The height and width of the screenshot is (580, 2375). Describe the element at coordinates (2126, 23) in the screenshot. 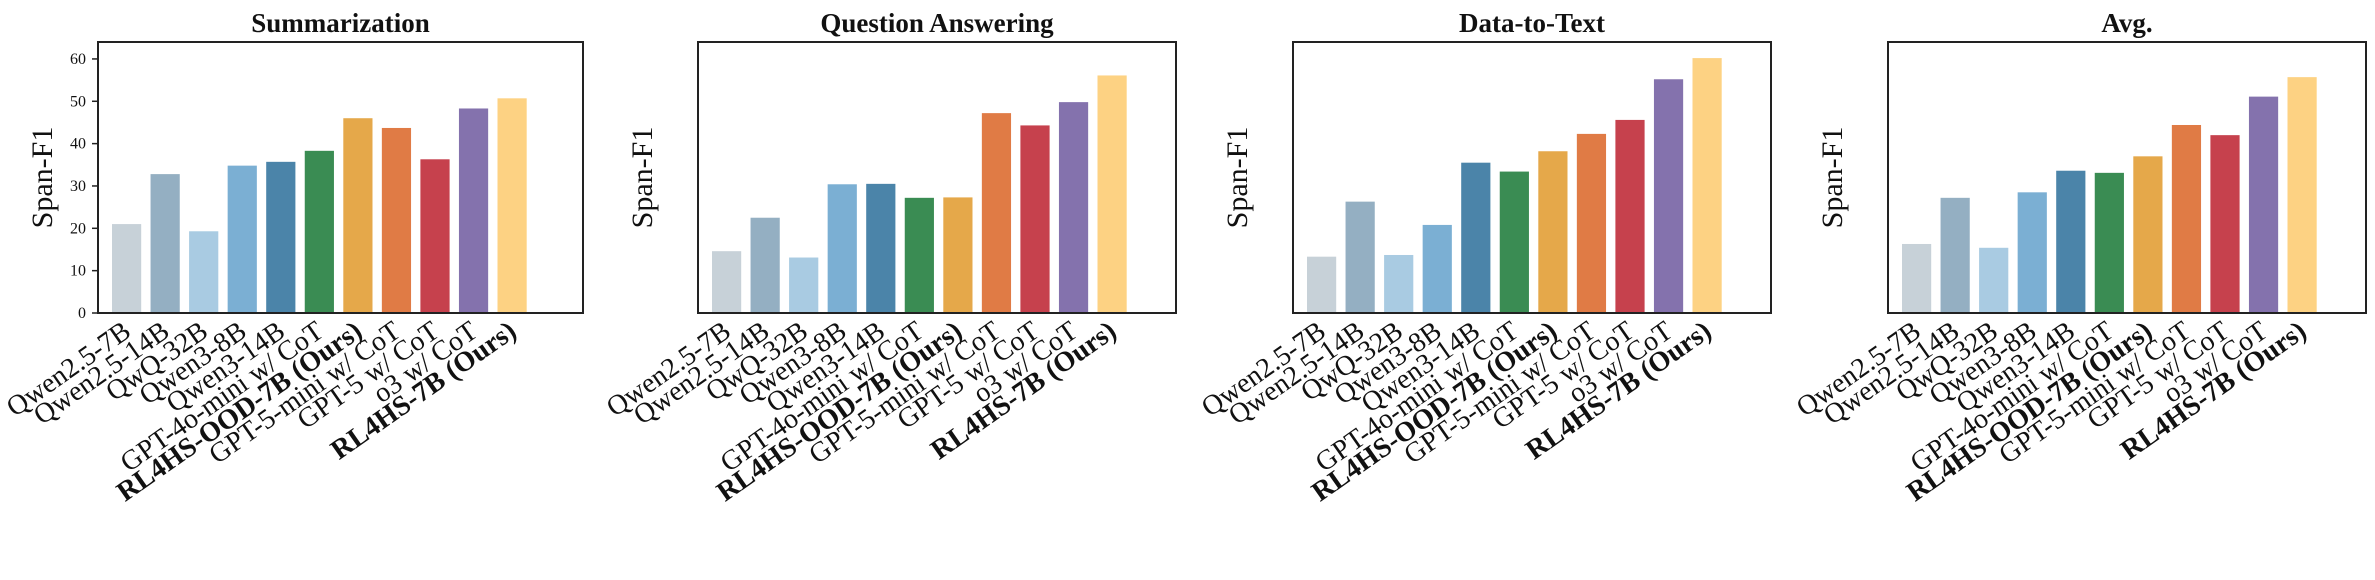

I see `chart-title: Avg.` at that location.